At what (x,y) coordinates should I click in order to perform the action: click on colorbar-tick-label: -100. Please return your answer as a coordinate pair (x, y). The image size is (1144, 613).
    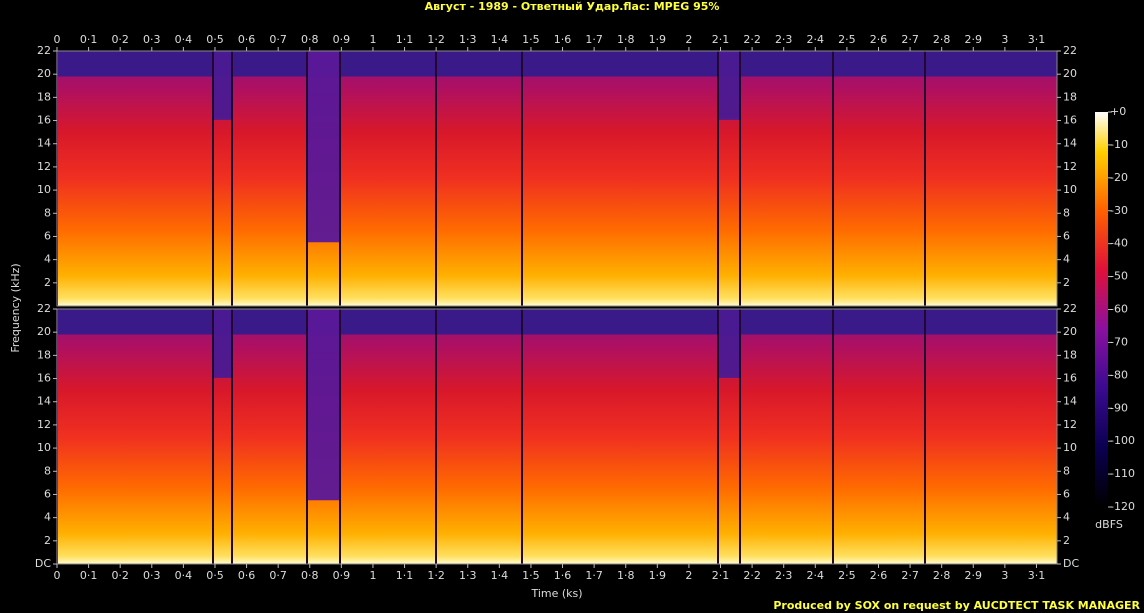
    Looking at the image, I should click on (1122, 440).